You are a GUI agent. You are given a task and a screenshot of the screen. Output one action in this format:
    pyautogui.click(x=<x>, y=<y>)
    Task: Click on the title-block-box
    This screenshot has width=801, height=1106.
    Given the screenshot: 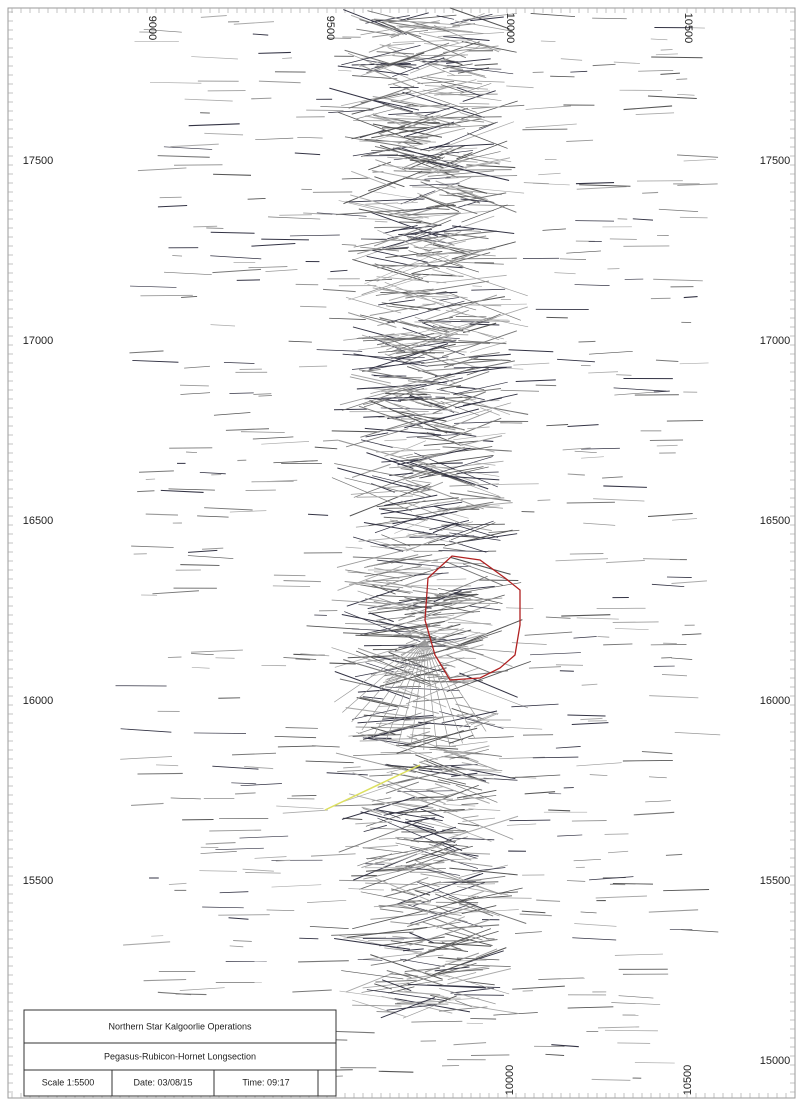 What is the action you would take?
    pyautogui.click(x=180, y=1053)
    